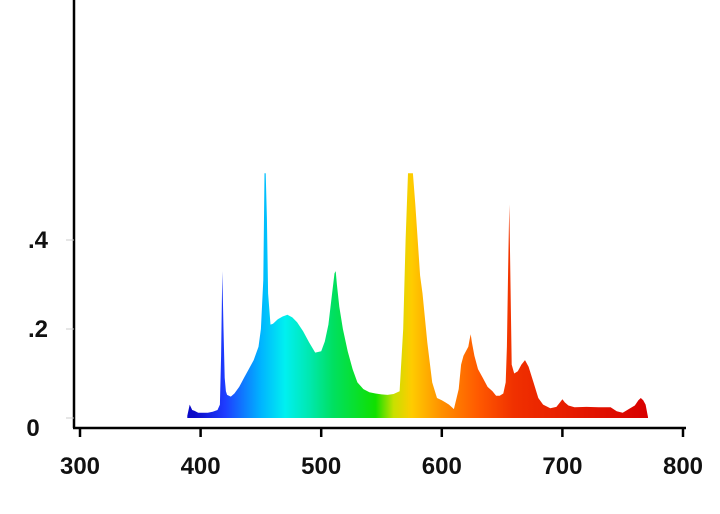 The image size is (720, 514). I want to click on x-tick-label: 400, so click(201, 466).